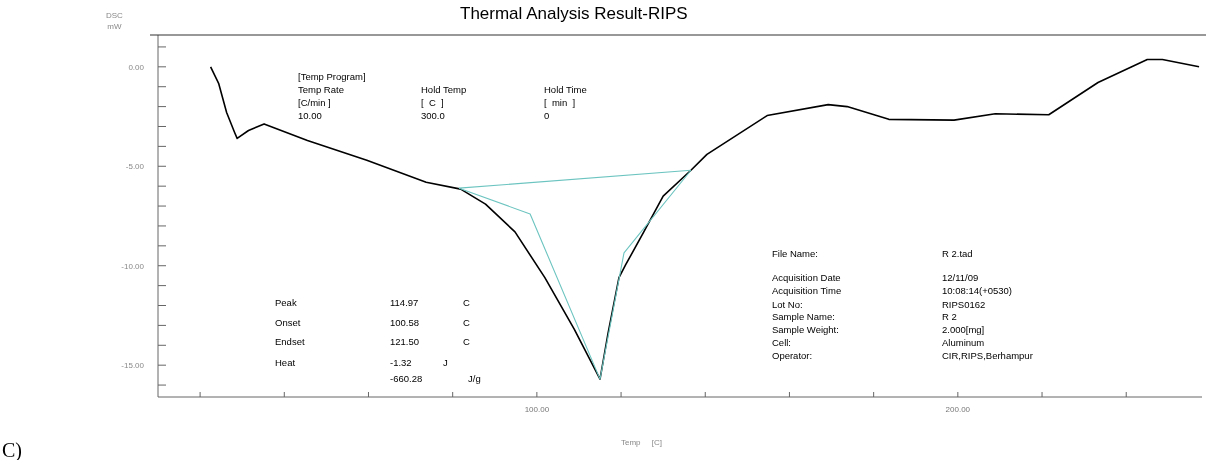 This screenshot has height=460, width=1206. What do you see at coordinates (445, 362) in the screenshot?
I see `annotation: J` at bounding box center [445, 362].